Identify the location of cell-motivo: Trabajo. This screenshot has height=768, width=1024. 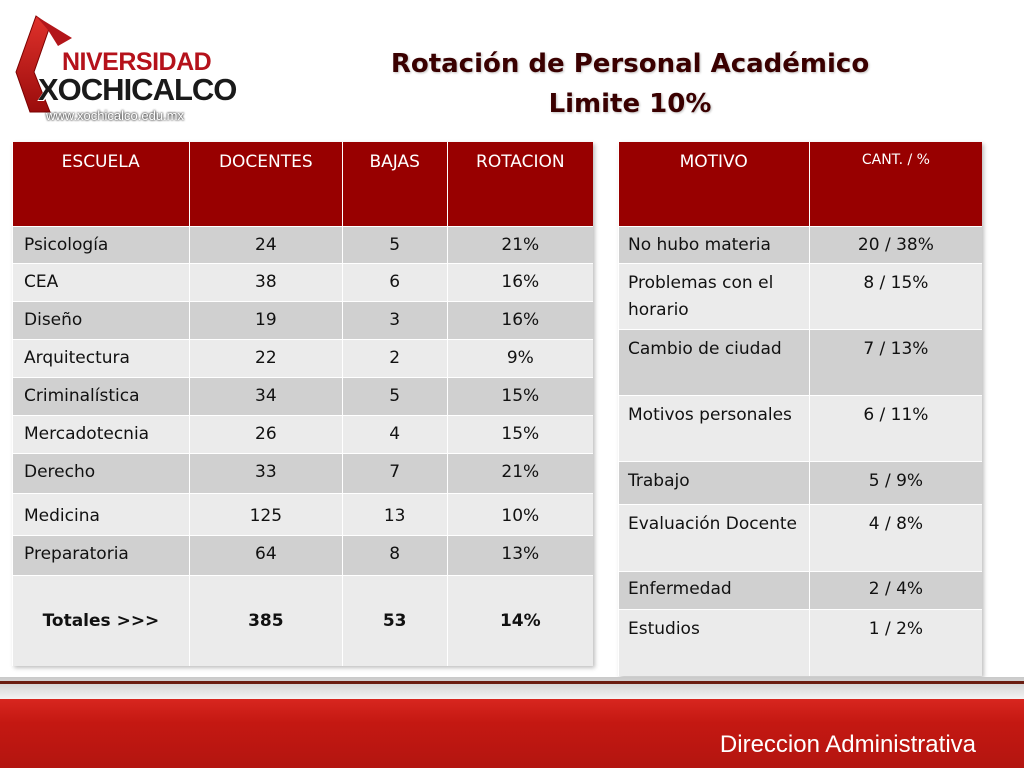
(714, 483).